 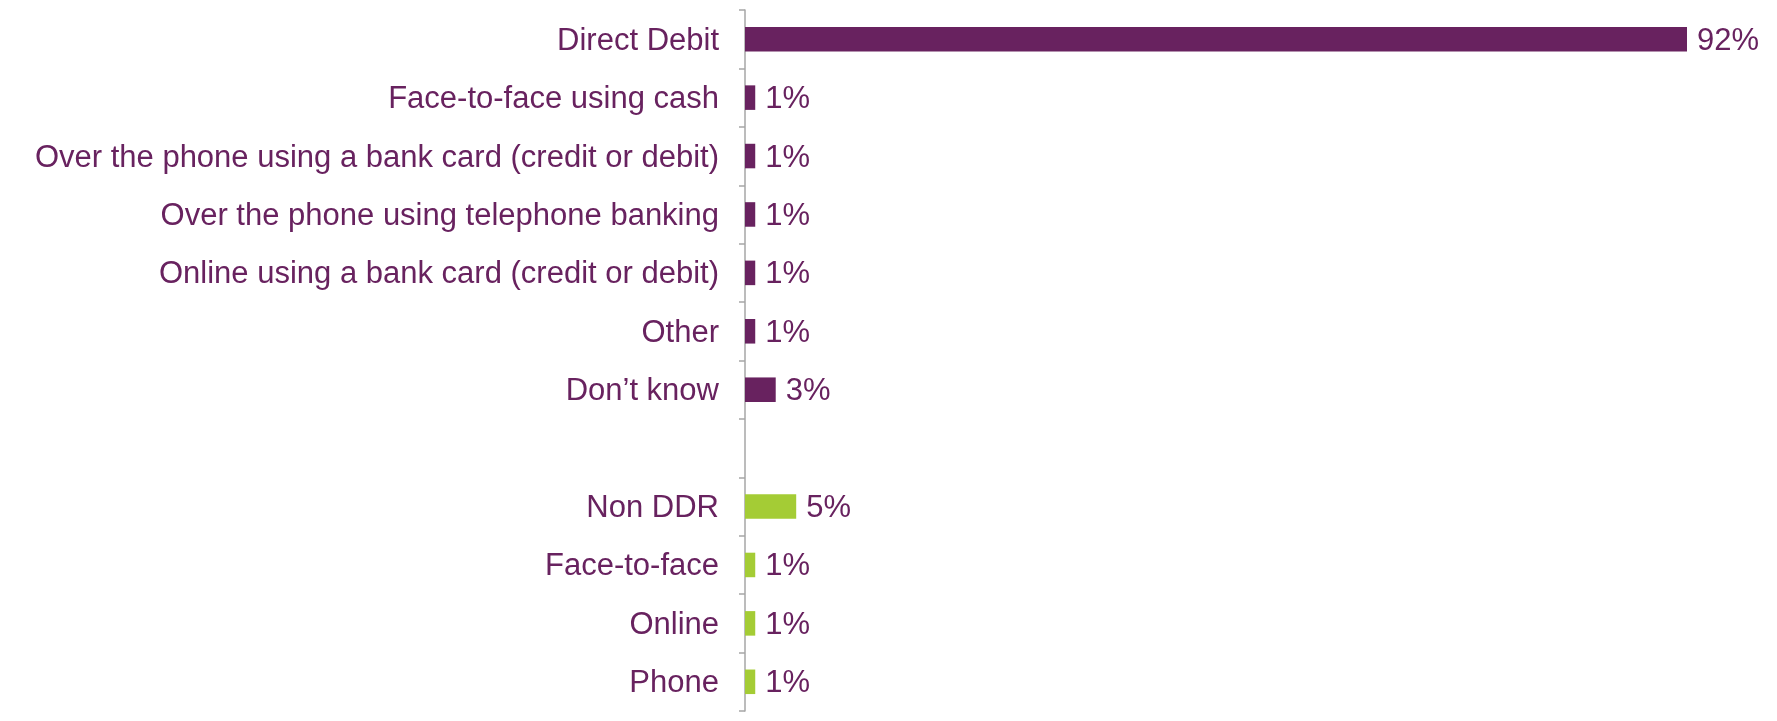 I want to click on y-tick-label: Over the phone using telephone banking, so click(x=439, y=214).